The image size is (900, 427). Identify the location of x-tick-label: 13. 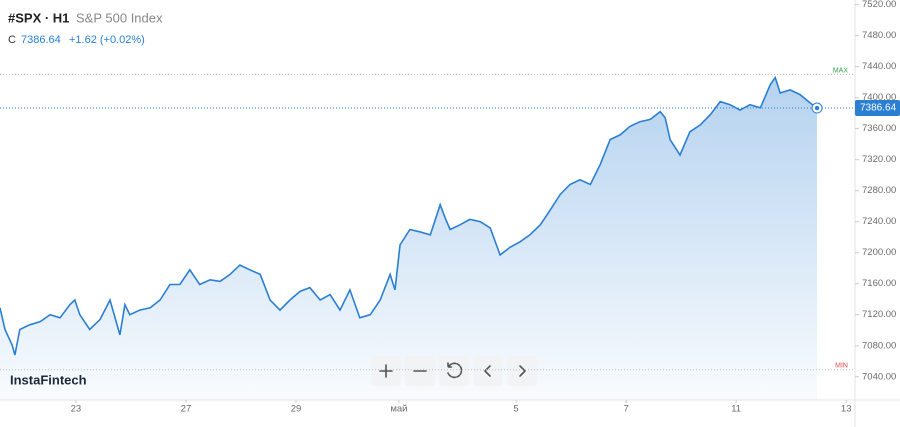
(846, 409).